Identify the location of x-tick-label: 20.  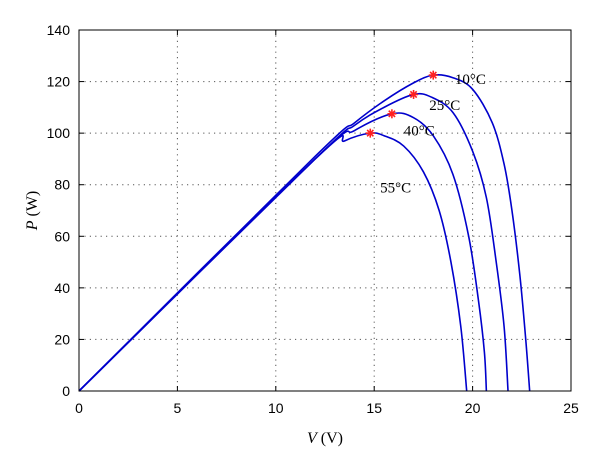
(473, 408).